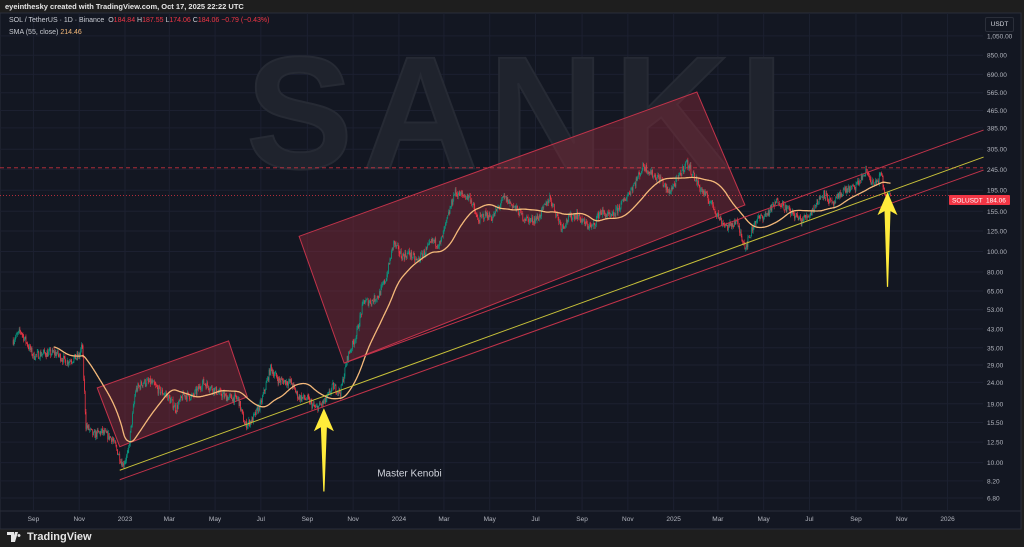  What do you see at coordinates (139, 33) in the screenshot?
I see `sma-row: SMA (55, close) 214.46` at bounding box center [139, 33].